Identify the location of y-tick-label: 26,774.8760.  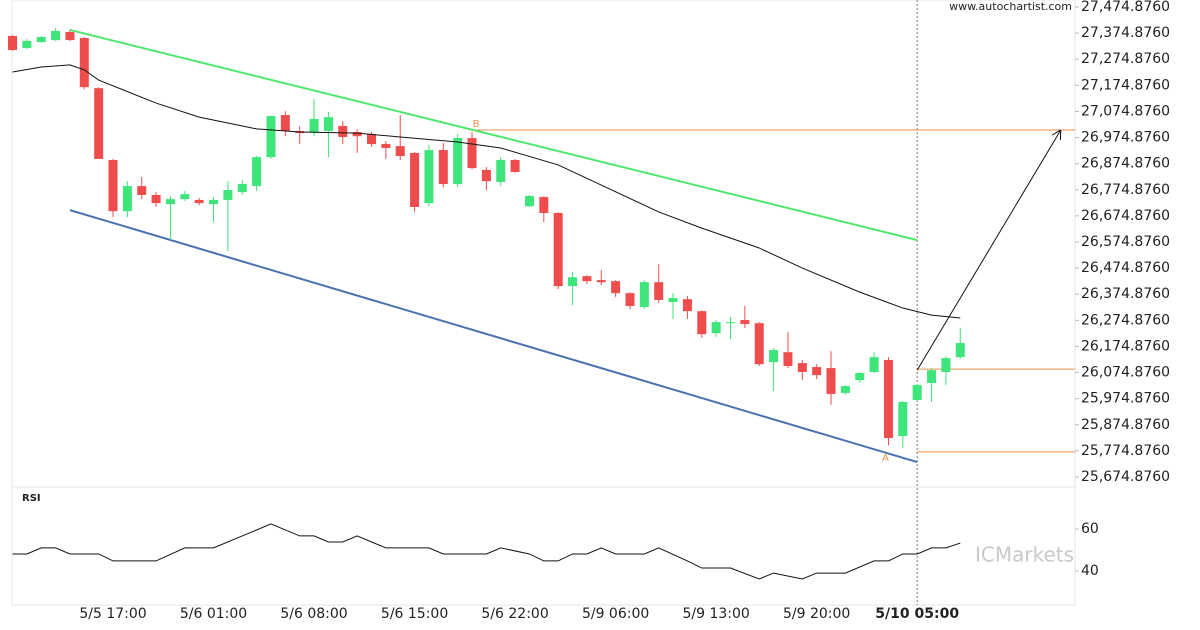
(1125, 190).